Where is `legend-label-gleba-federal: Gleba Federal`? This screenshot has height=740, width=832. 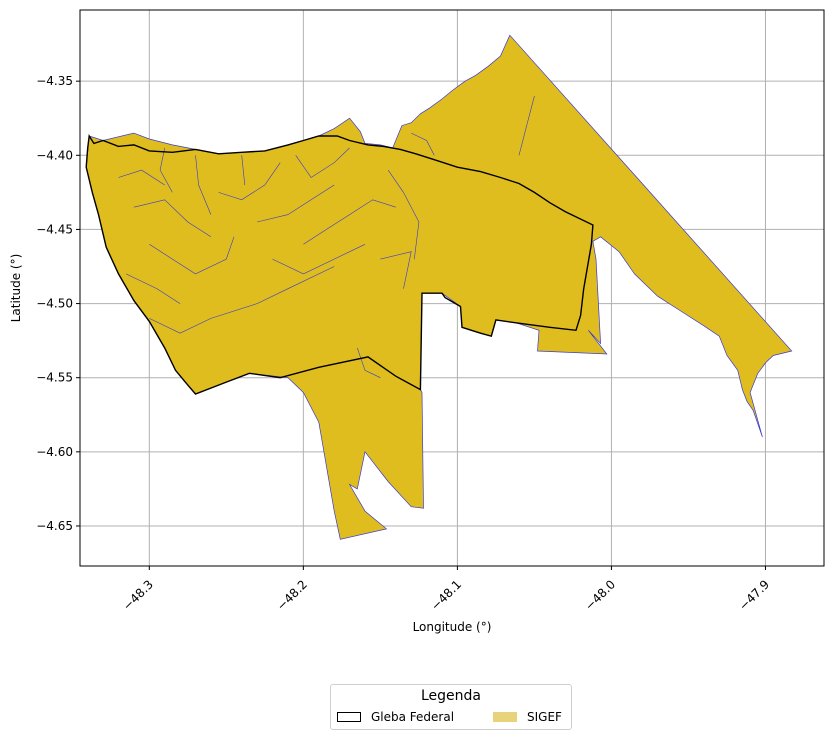 legend-label-gleba-federal: Gleba Federal is located at coordinates (413, 717).